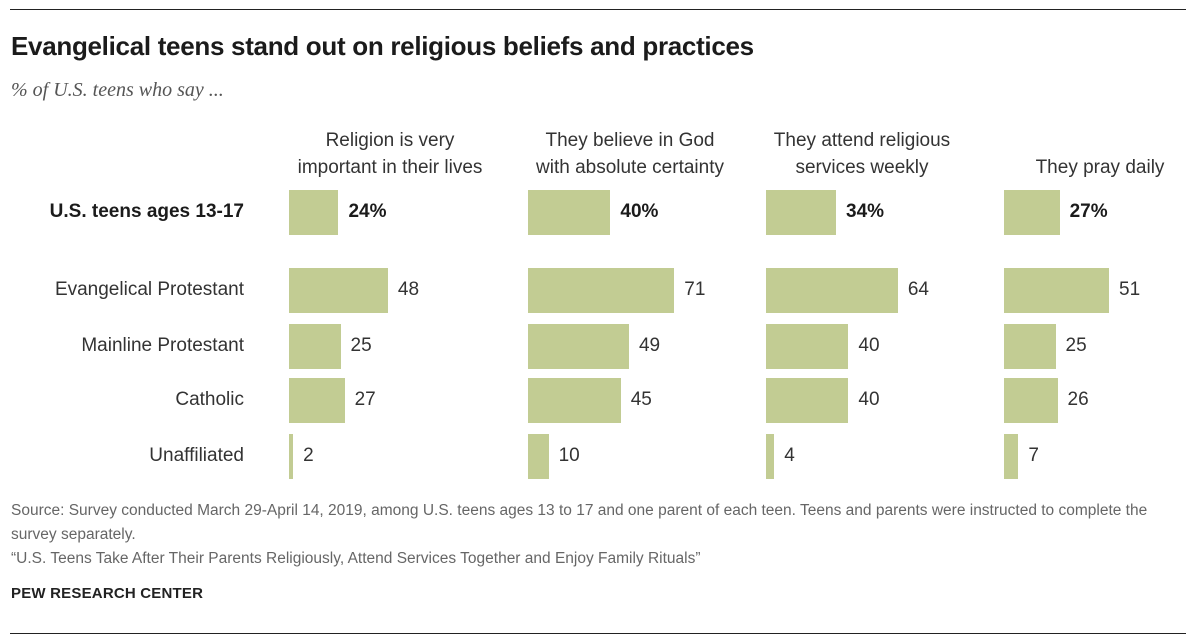  I want to click on data-label: 40%, so click(639, 211).